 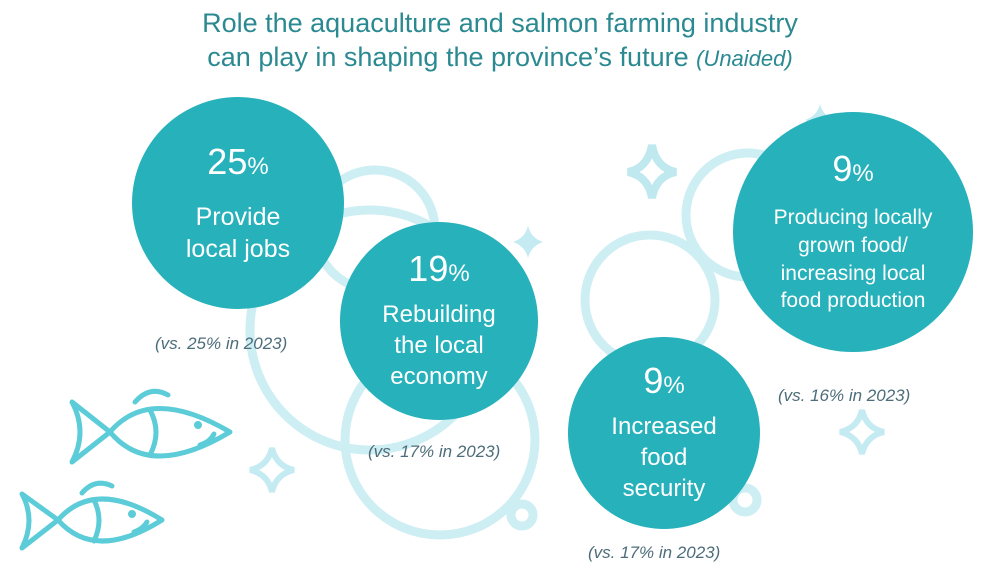 I want to click on comparison-note: (vs. 25% in 2023), so click(x=221, y=343).